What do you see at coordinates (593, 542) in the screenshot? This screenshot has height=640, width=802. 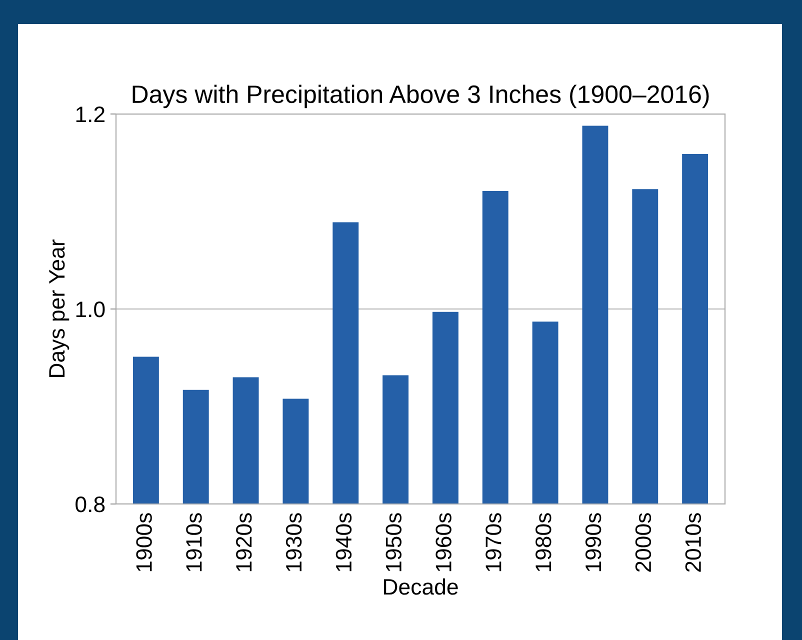 I see `x-tick-label: 1990s` at bounding box center [593, 542].